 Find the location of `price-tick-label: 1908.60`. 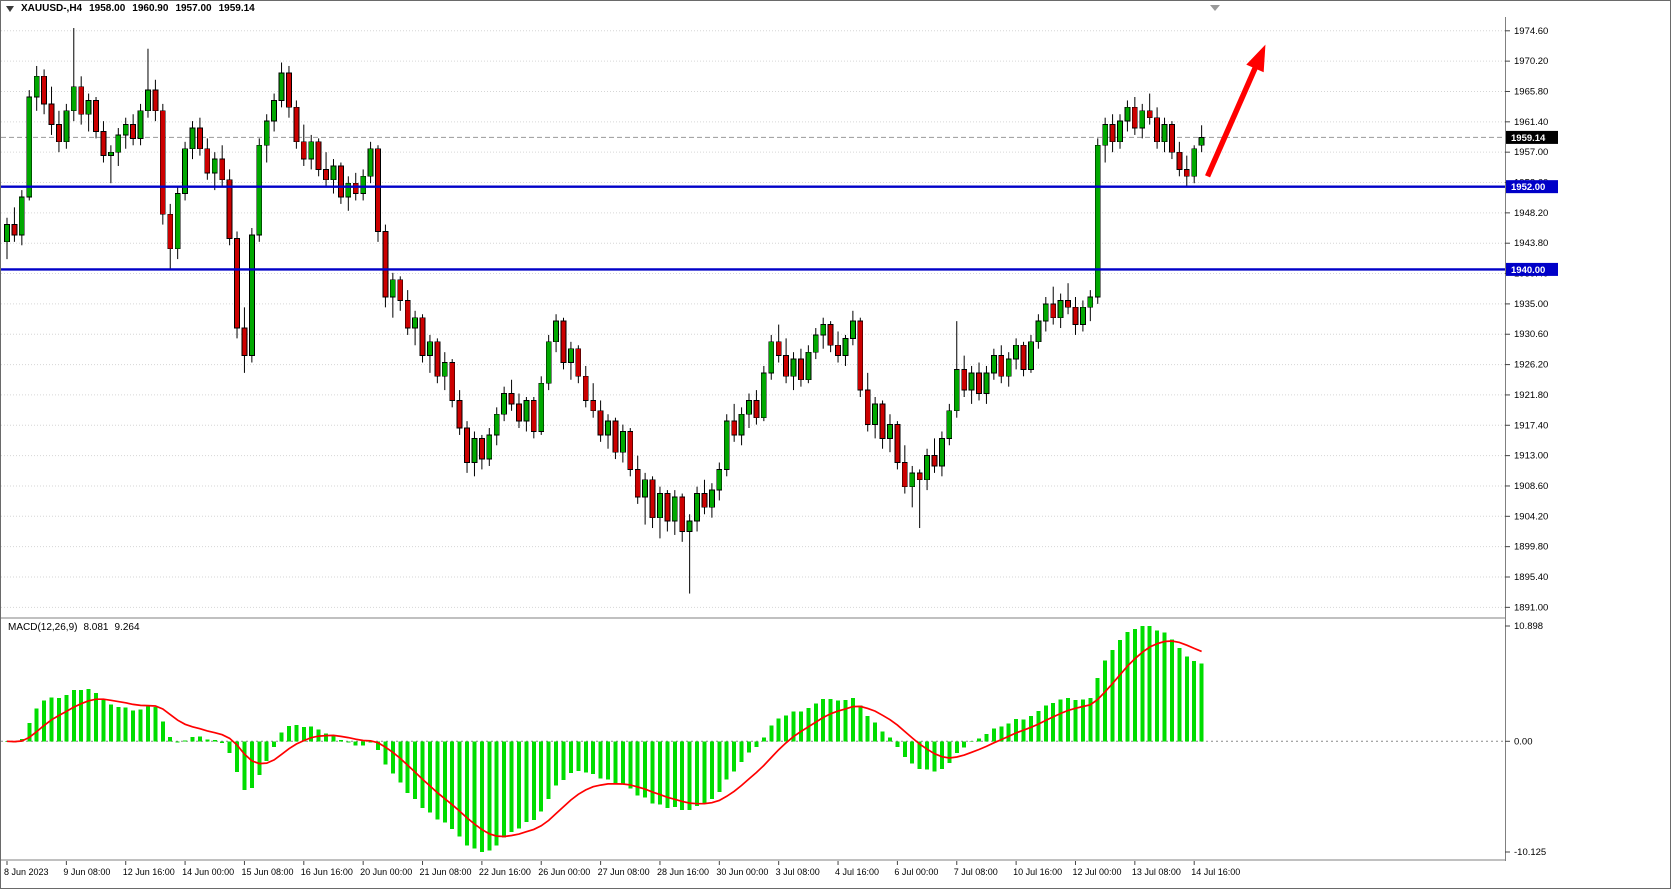

price-tick-label: 1908.60 is located at coordinates (1531, 486).